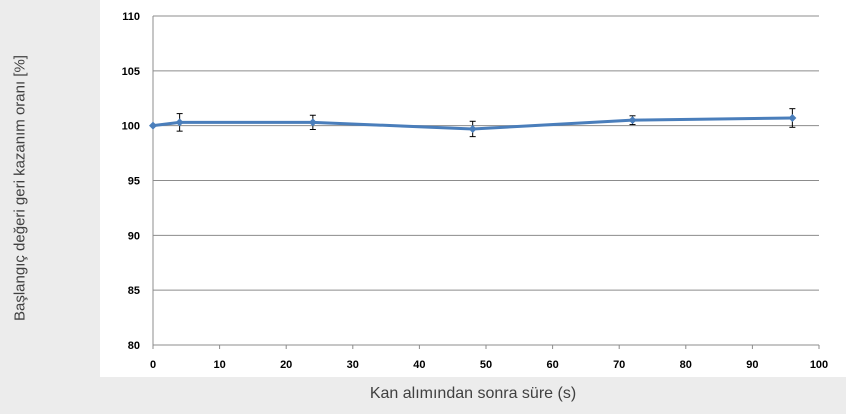  What do you see at coordinates (686, 365) in the screenshot?
I see `x-tick-label: 80` at bounding box center [686, 365].